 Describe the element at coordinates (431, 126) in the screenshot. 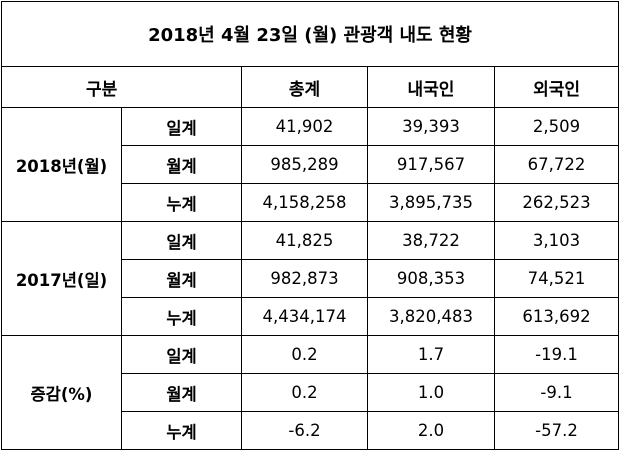

I see `cell-domestic: 39,393` at that location.